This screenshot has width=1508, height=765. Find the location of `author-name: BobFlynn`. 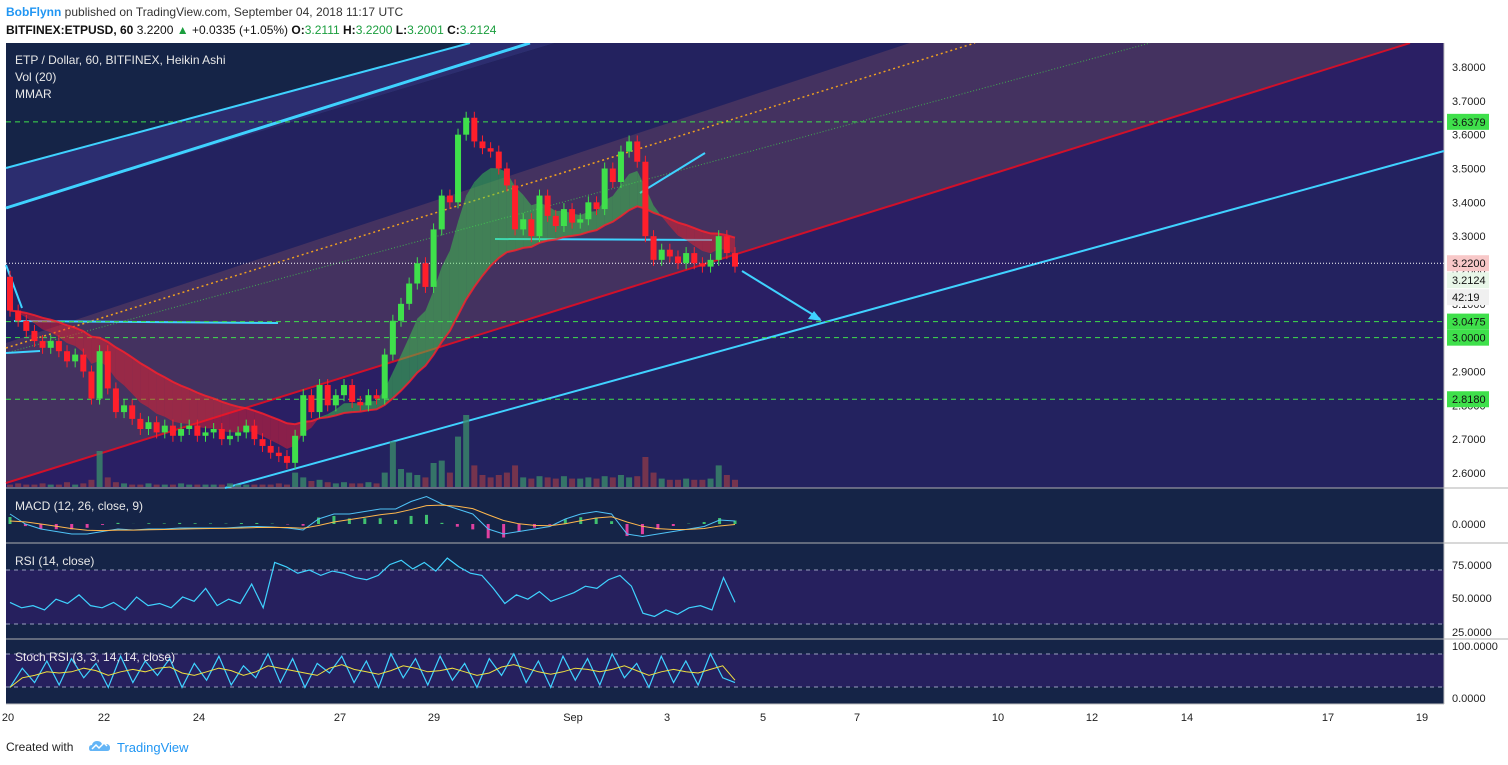

author-name: BobFlynn is located at coordinates (34, 12).